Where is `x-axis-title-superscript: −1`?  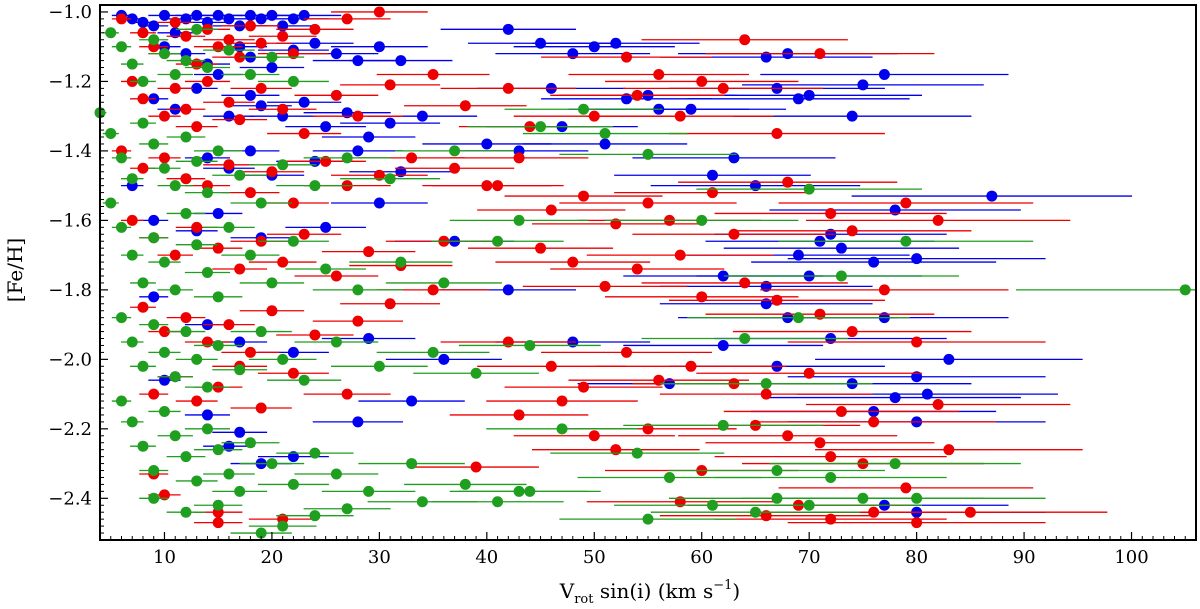 x-axis-title-superscript: −1 is located at coordinates (722, 585).